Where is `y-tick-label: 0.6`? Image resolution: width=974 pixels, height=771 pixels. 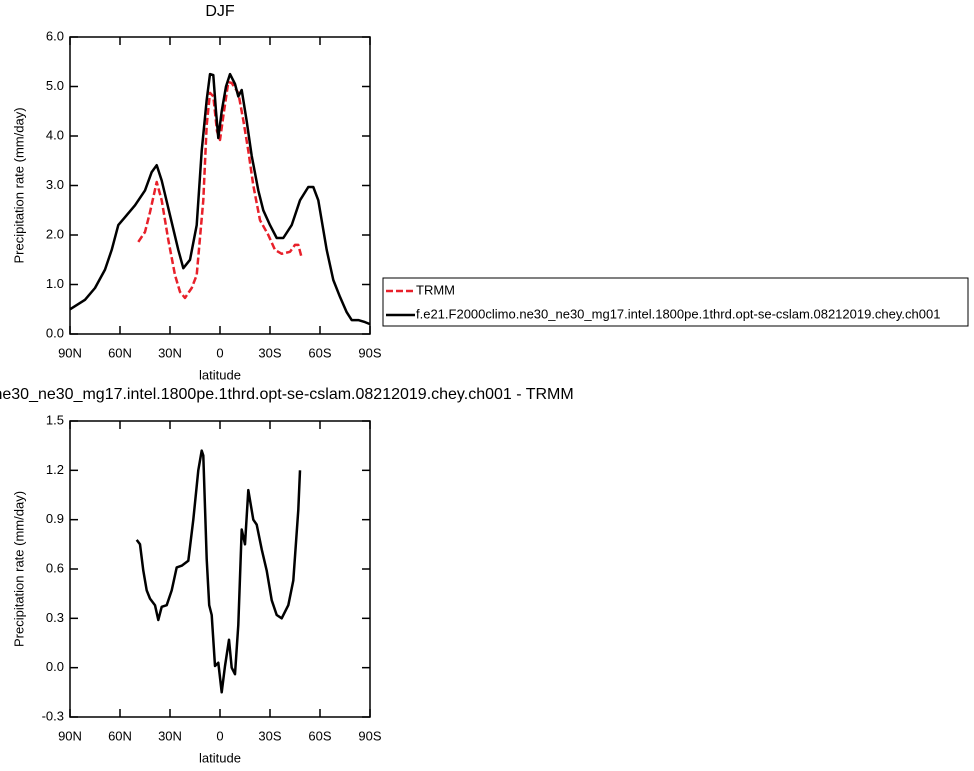
y-tick-label: 0.6 is located at coordinates (55, 567).